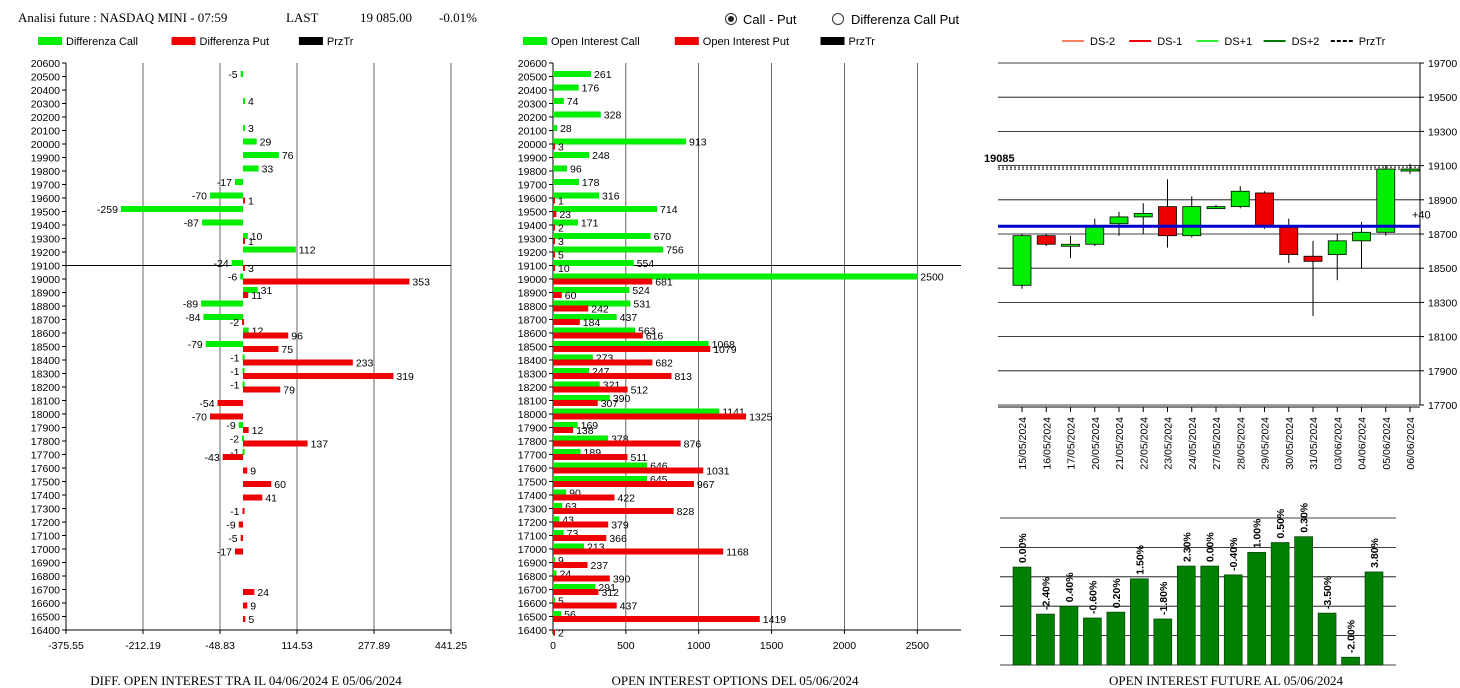 The height and width of the screenshot is (688, 1460). I want to click on diff-call-data-label: -84, so click(192, 318).